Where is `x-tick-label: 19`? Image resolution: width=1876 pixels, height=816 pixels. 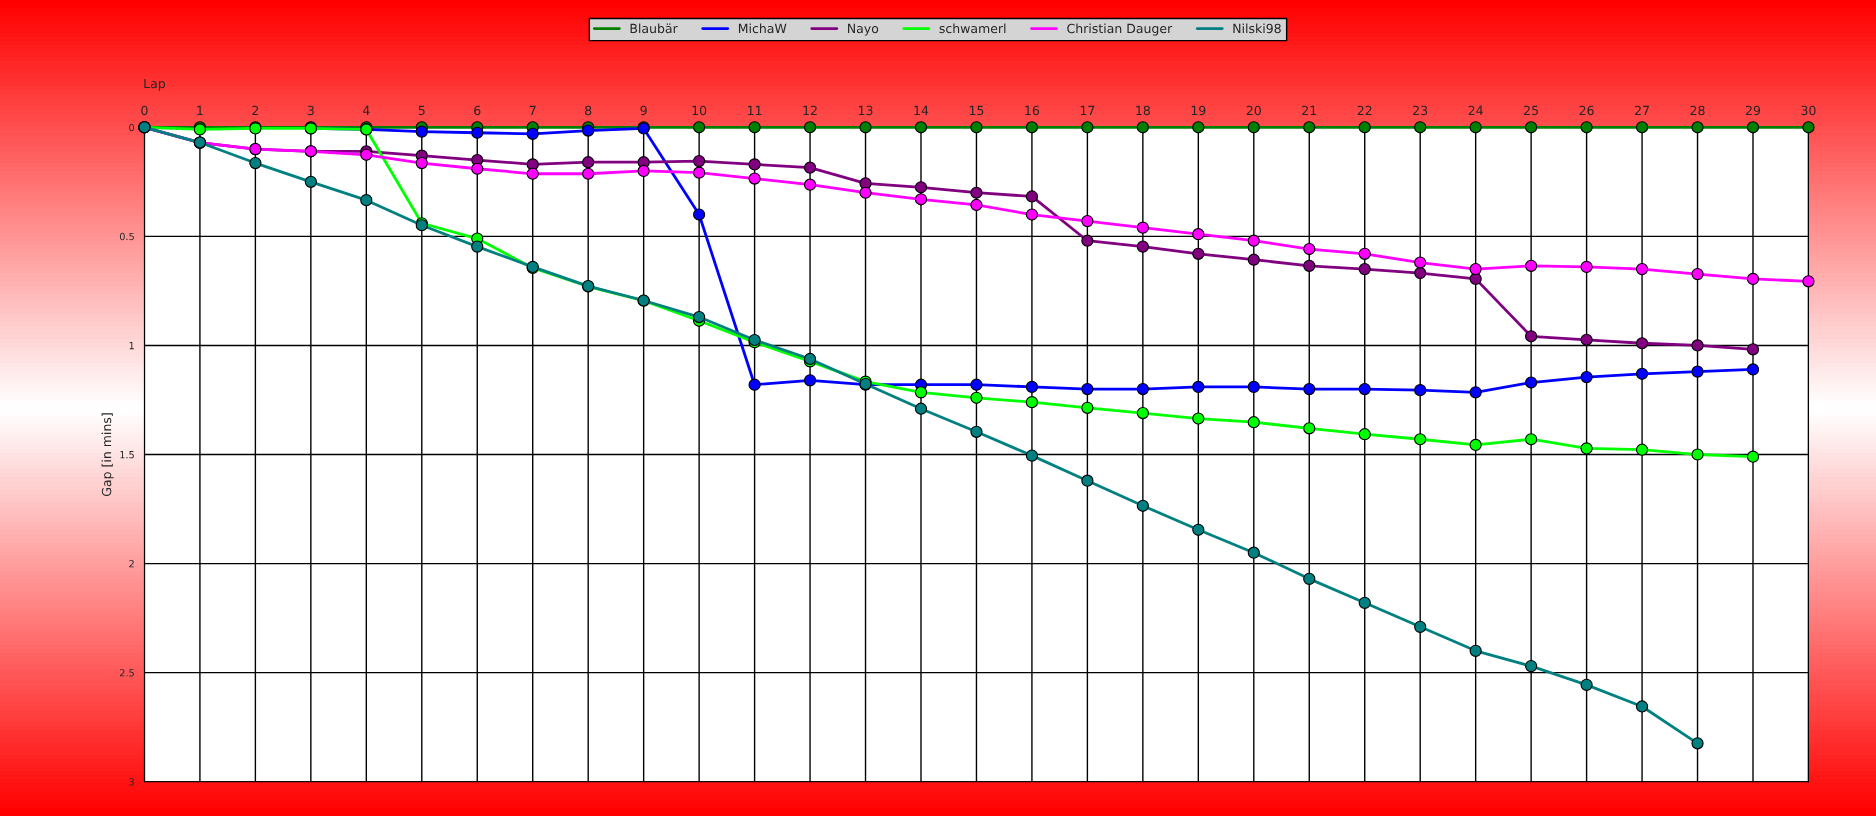
x-tick-label: 19 is located at coordinates (1198, 110).